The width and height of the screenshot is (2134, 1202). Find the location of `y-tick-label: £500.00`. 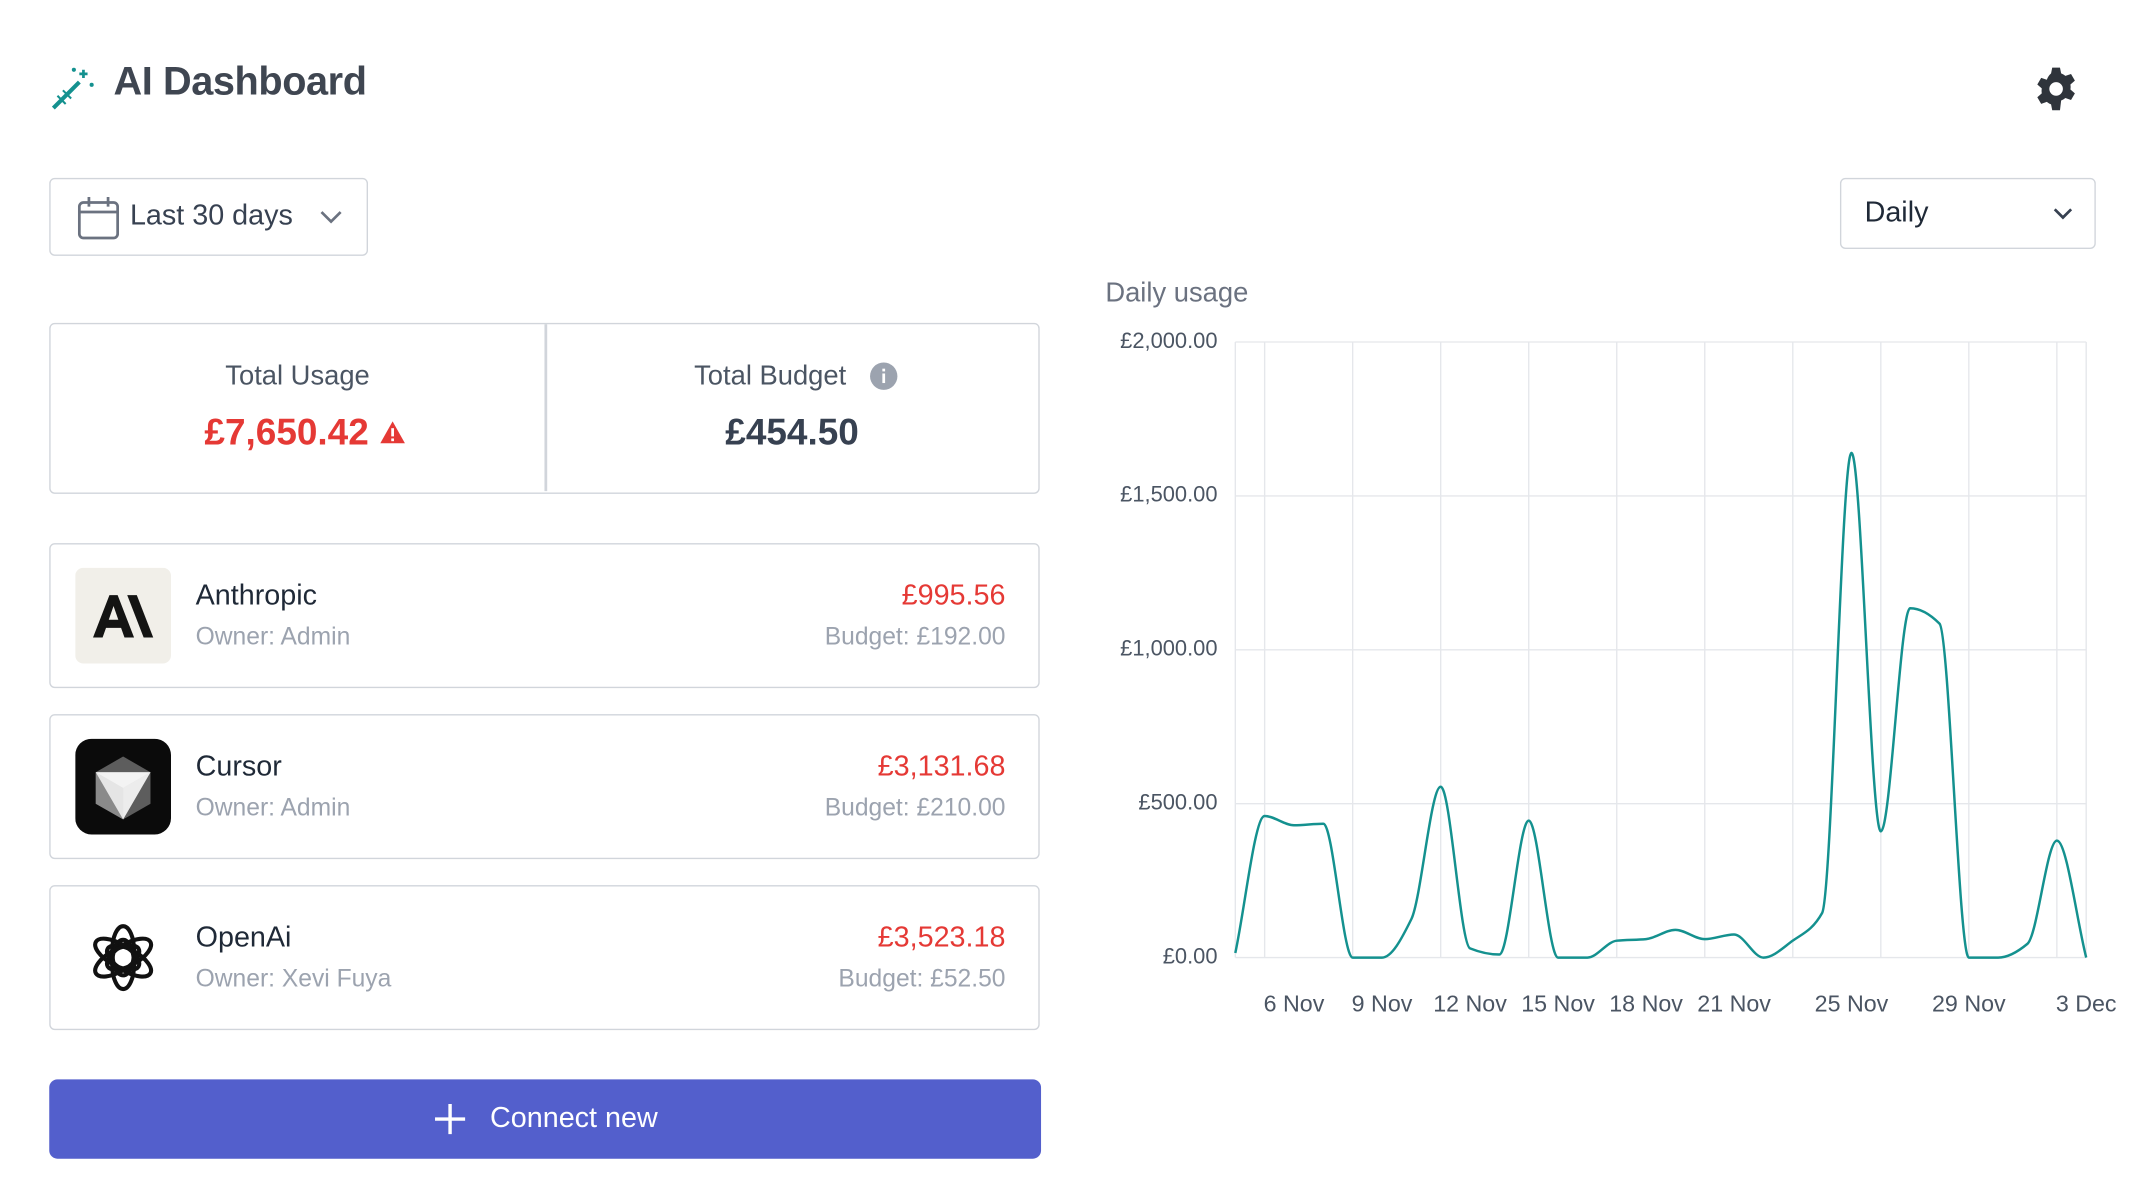

y-tick-label: £500.00 is located at coordinates (1177, 801).